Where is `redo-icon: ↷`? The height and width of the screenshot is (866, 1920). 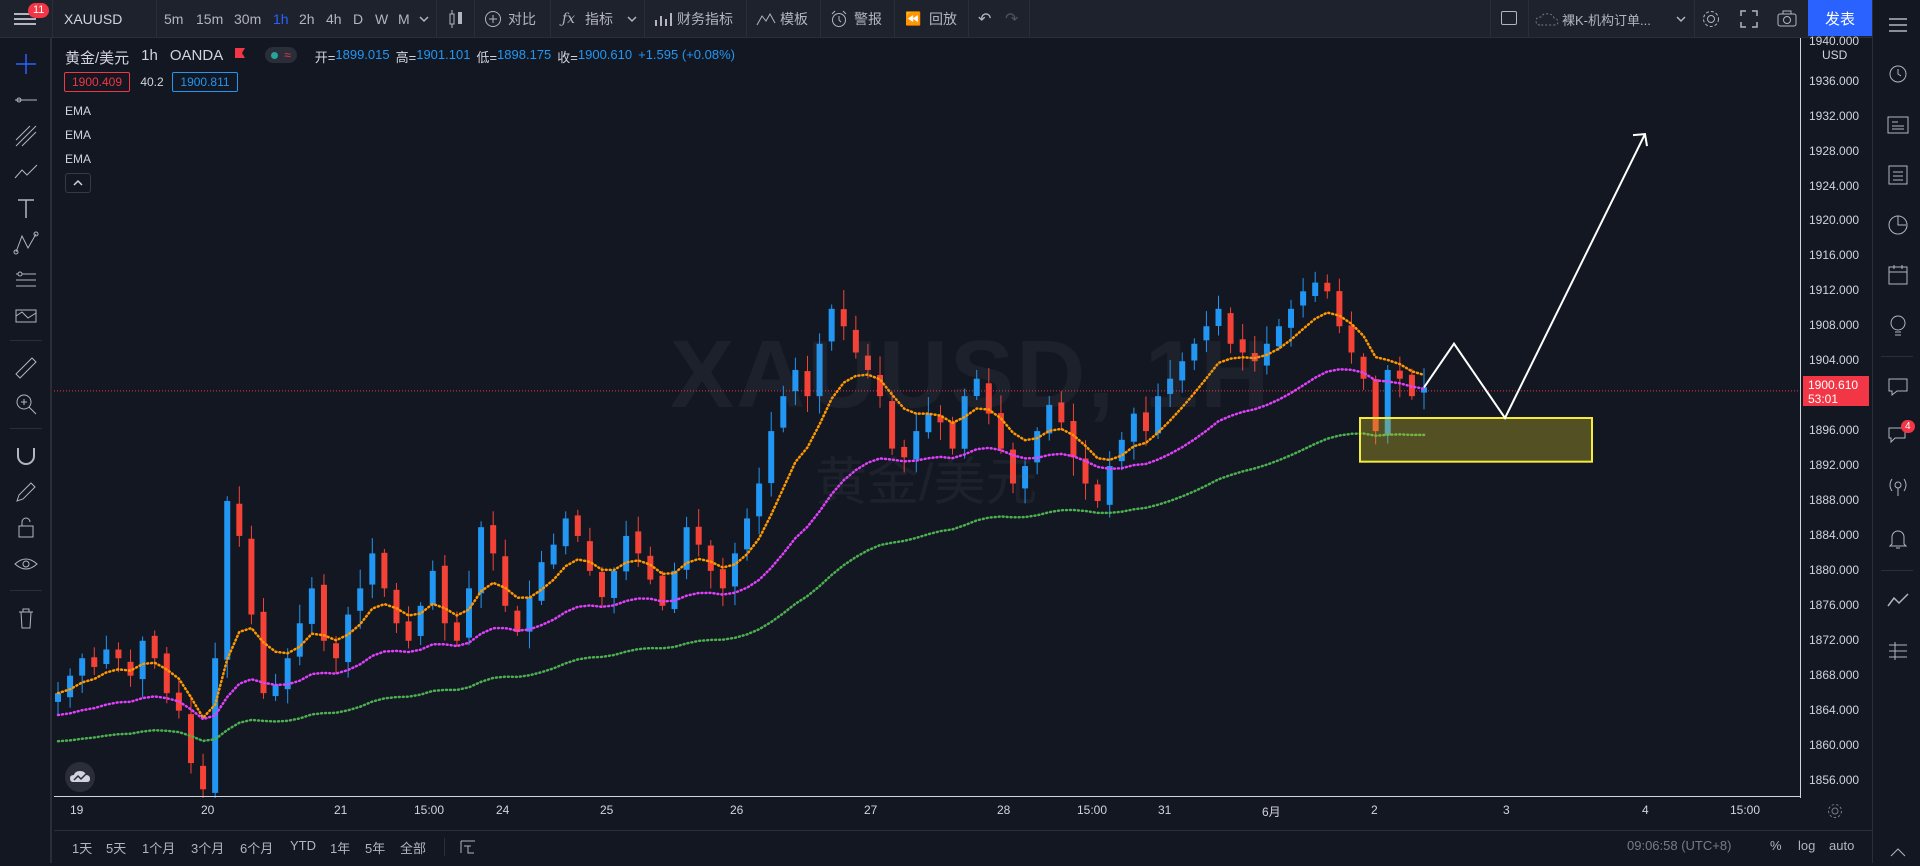
redo-icon: ↷ is located at coordinates (1012, 19).